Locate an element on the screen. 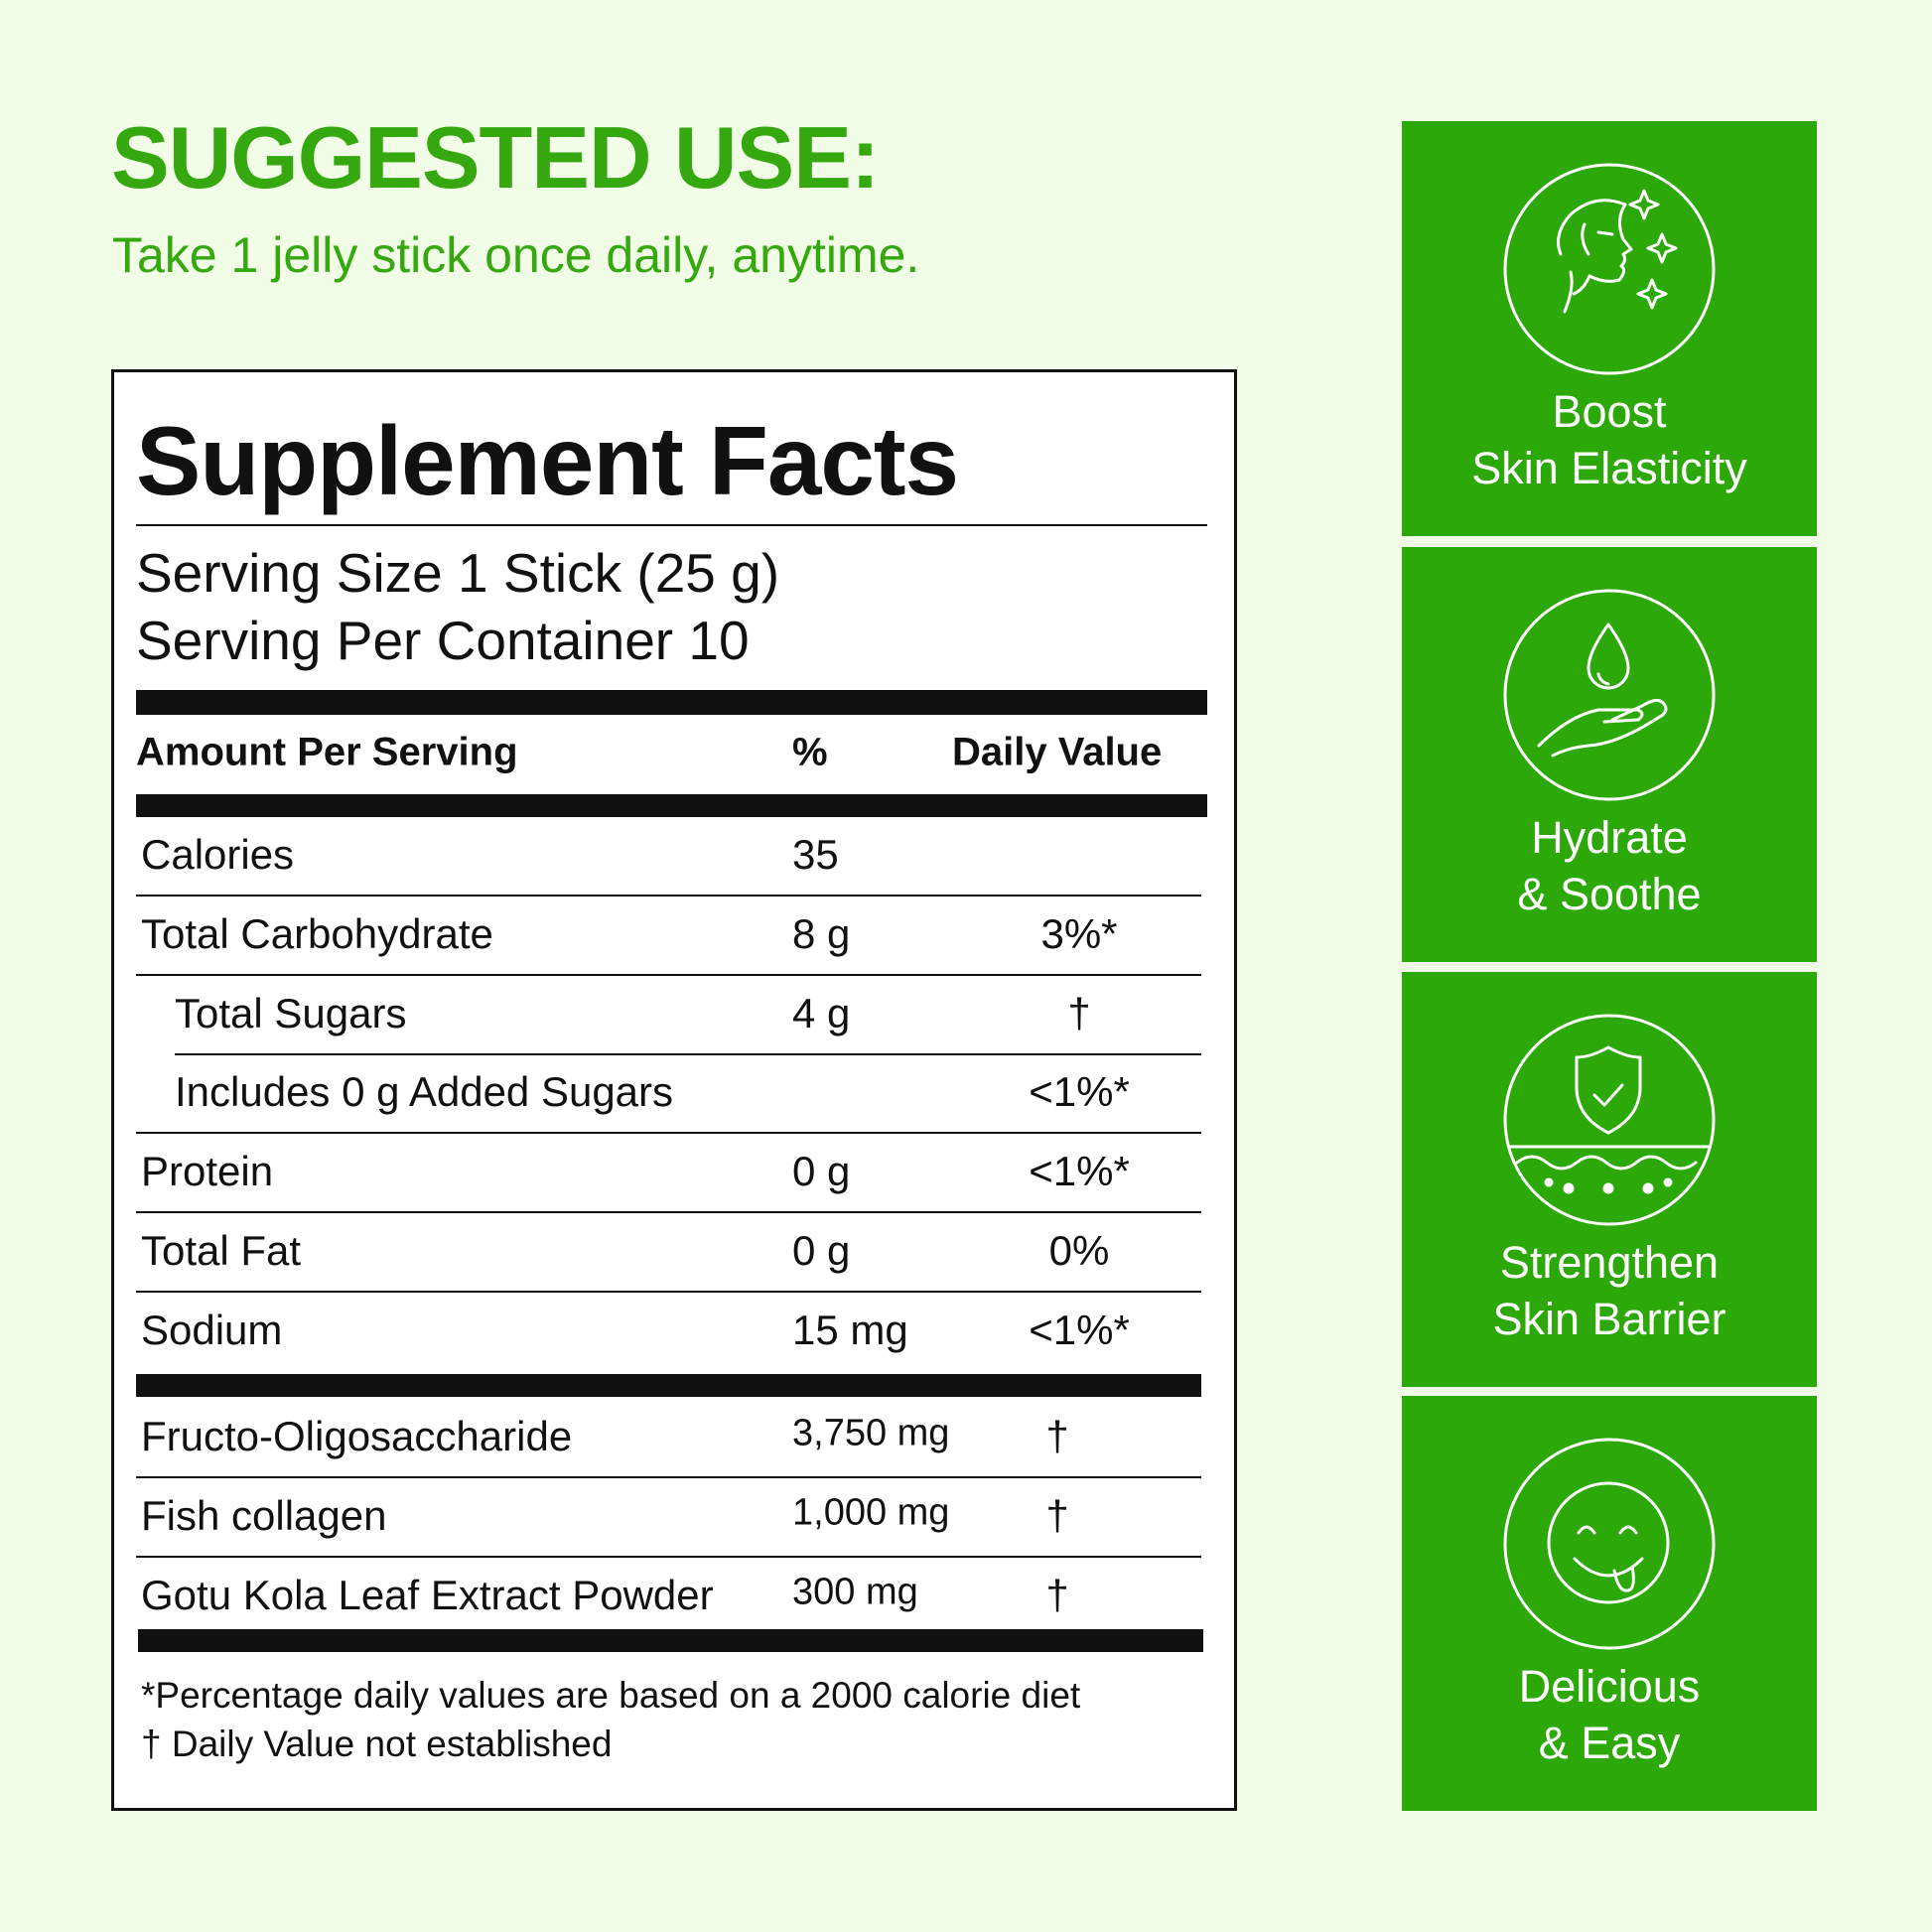 The image size is (1932, 1932). column-header: % is located at coordinates (810, 752).